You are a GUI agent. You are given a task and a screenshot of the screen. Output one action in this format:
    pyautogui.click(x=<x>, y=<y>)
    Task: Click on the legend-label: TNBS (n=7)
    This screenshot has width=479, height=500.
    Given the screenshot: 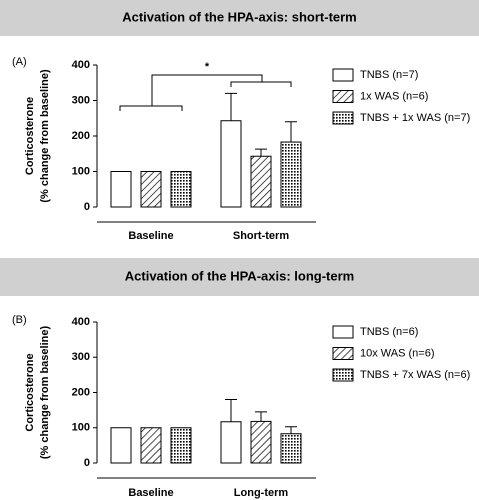 What is the action you would take?
    pyautogui.click(x=389, y=75)
    